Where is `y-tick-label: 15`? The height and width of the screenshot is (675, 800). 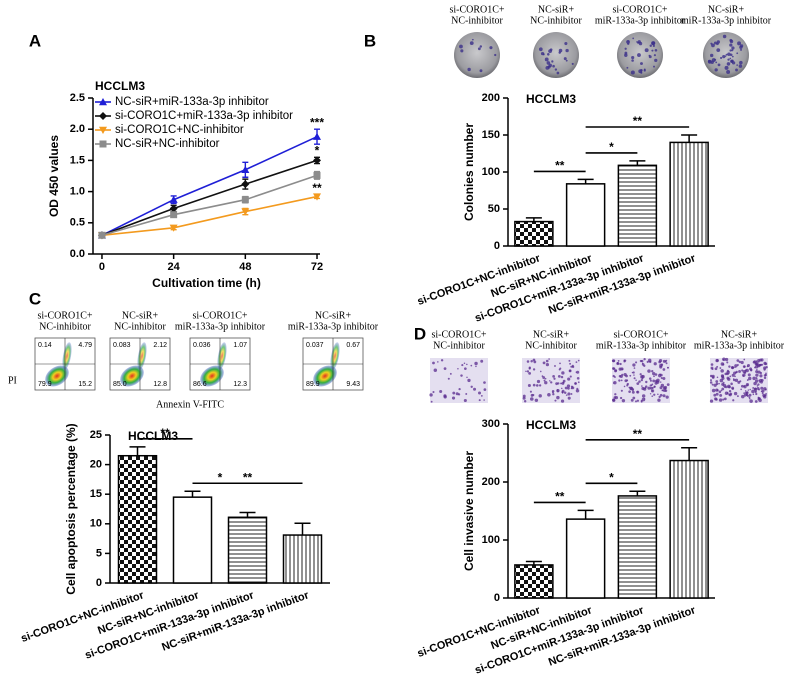 y-tick-label: 15 is located at coordinates (96, 494).